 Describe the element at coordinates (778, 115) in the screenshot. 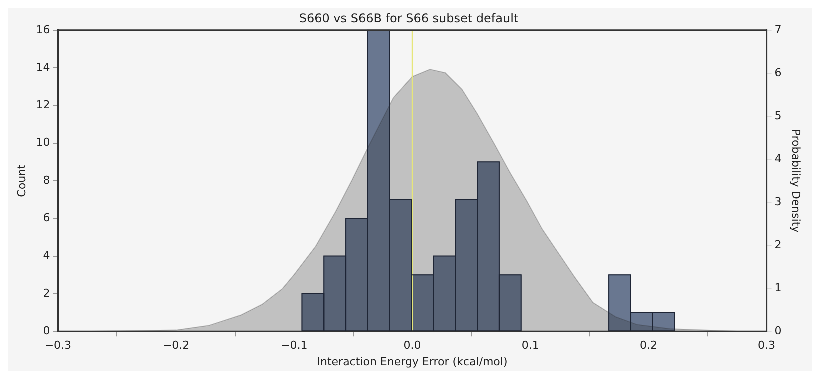

I see `y2-tick-label: 5` at that location.